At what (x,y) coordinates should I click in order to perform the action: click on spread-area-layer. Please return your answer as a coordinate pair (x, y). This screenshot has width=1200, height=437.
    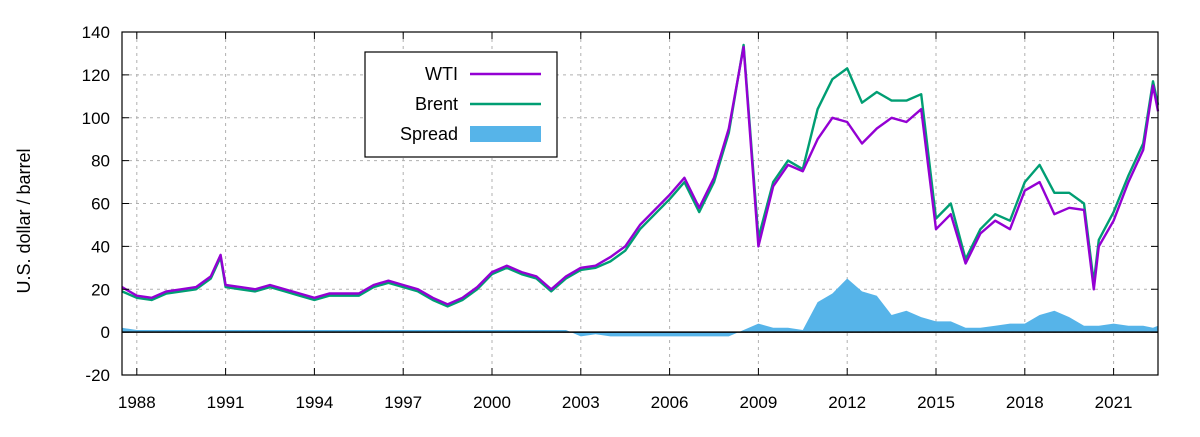
    Looking at the image, I should click on (640, 307).